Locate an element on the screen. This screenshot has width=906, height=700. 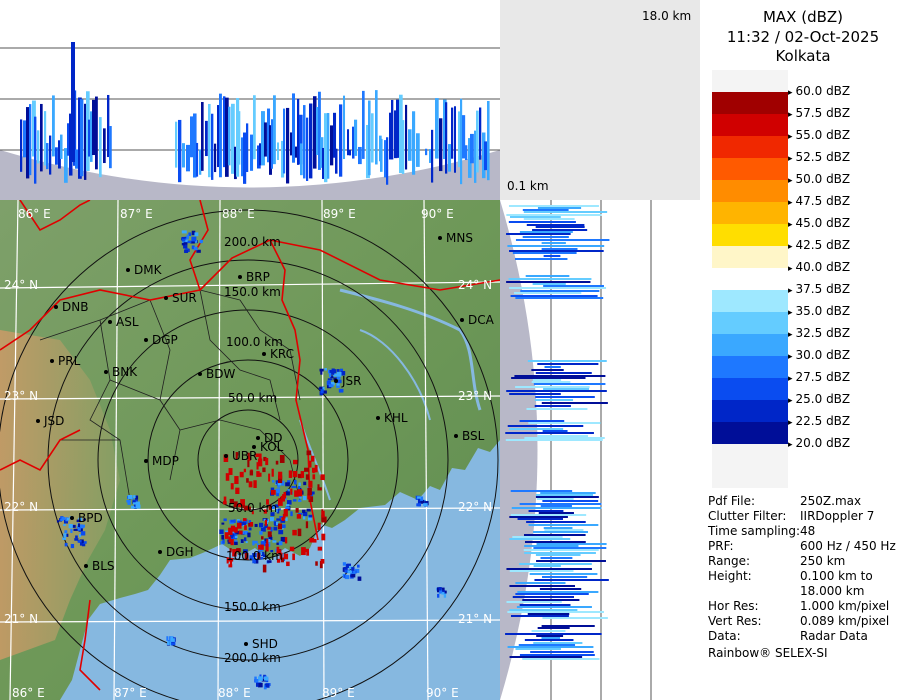
bottom-height-label: 0.1 km is located at coordinates (528, 186).